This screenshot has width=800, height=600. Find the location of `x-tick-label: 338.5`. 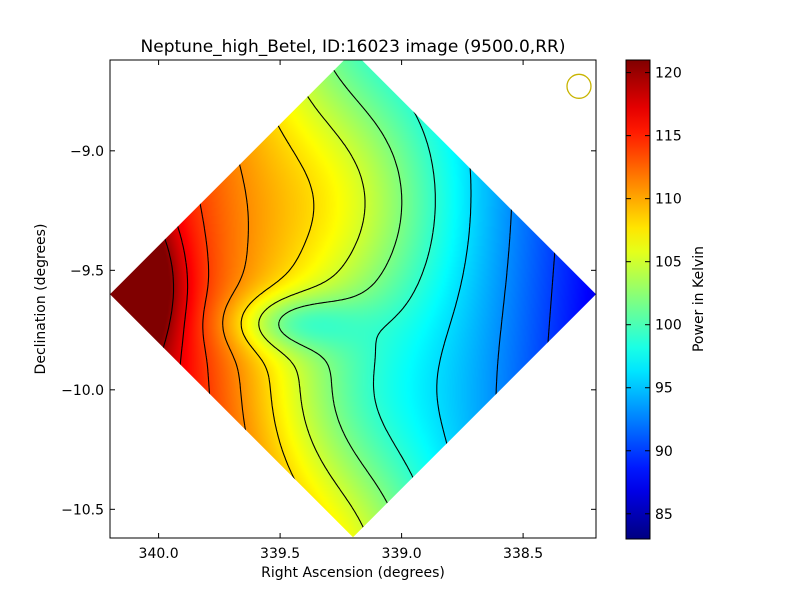

x-tick-label: 338.5 is located at coordinates (523, 554).